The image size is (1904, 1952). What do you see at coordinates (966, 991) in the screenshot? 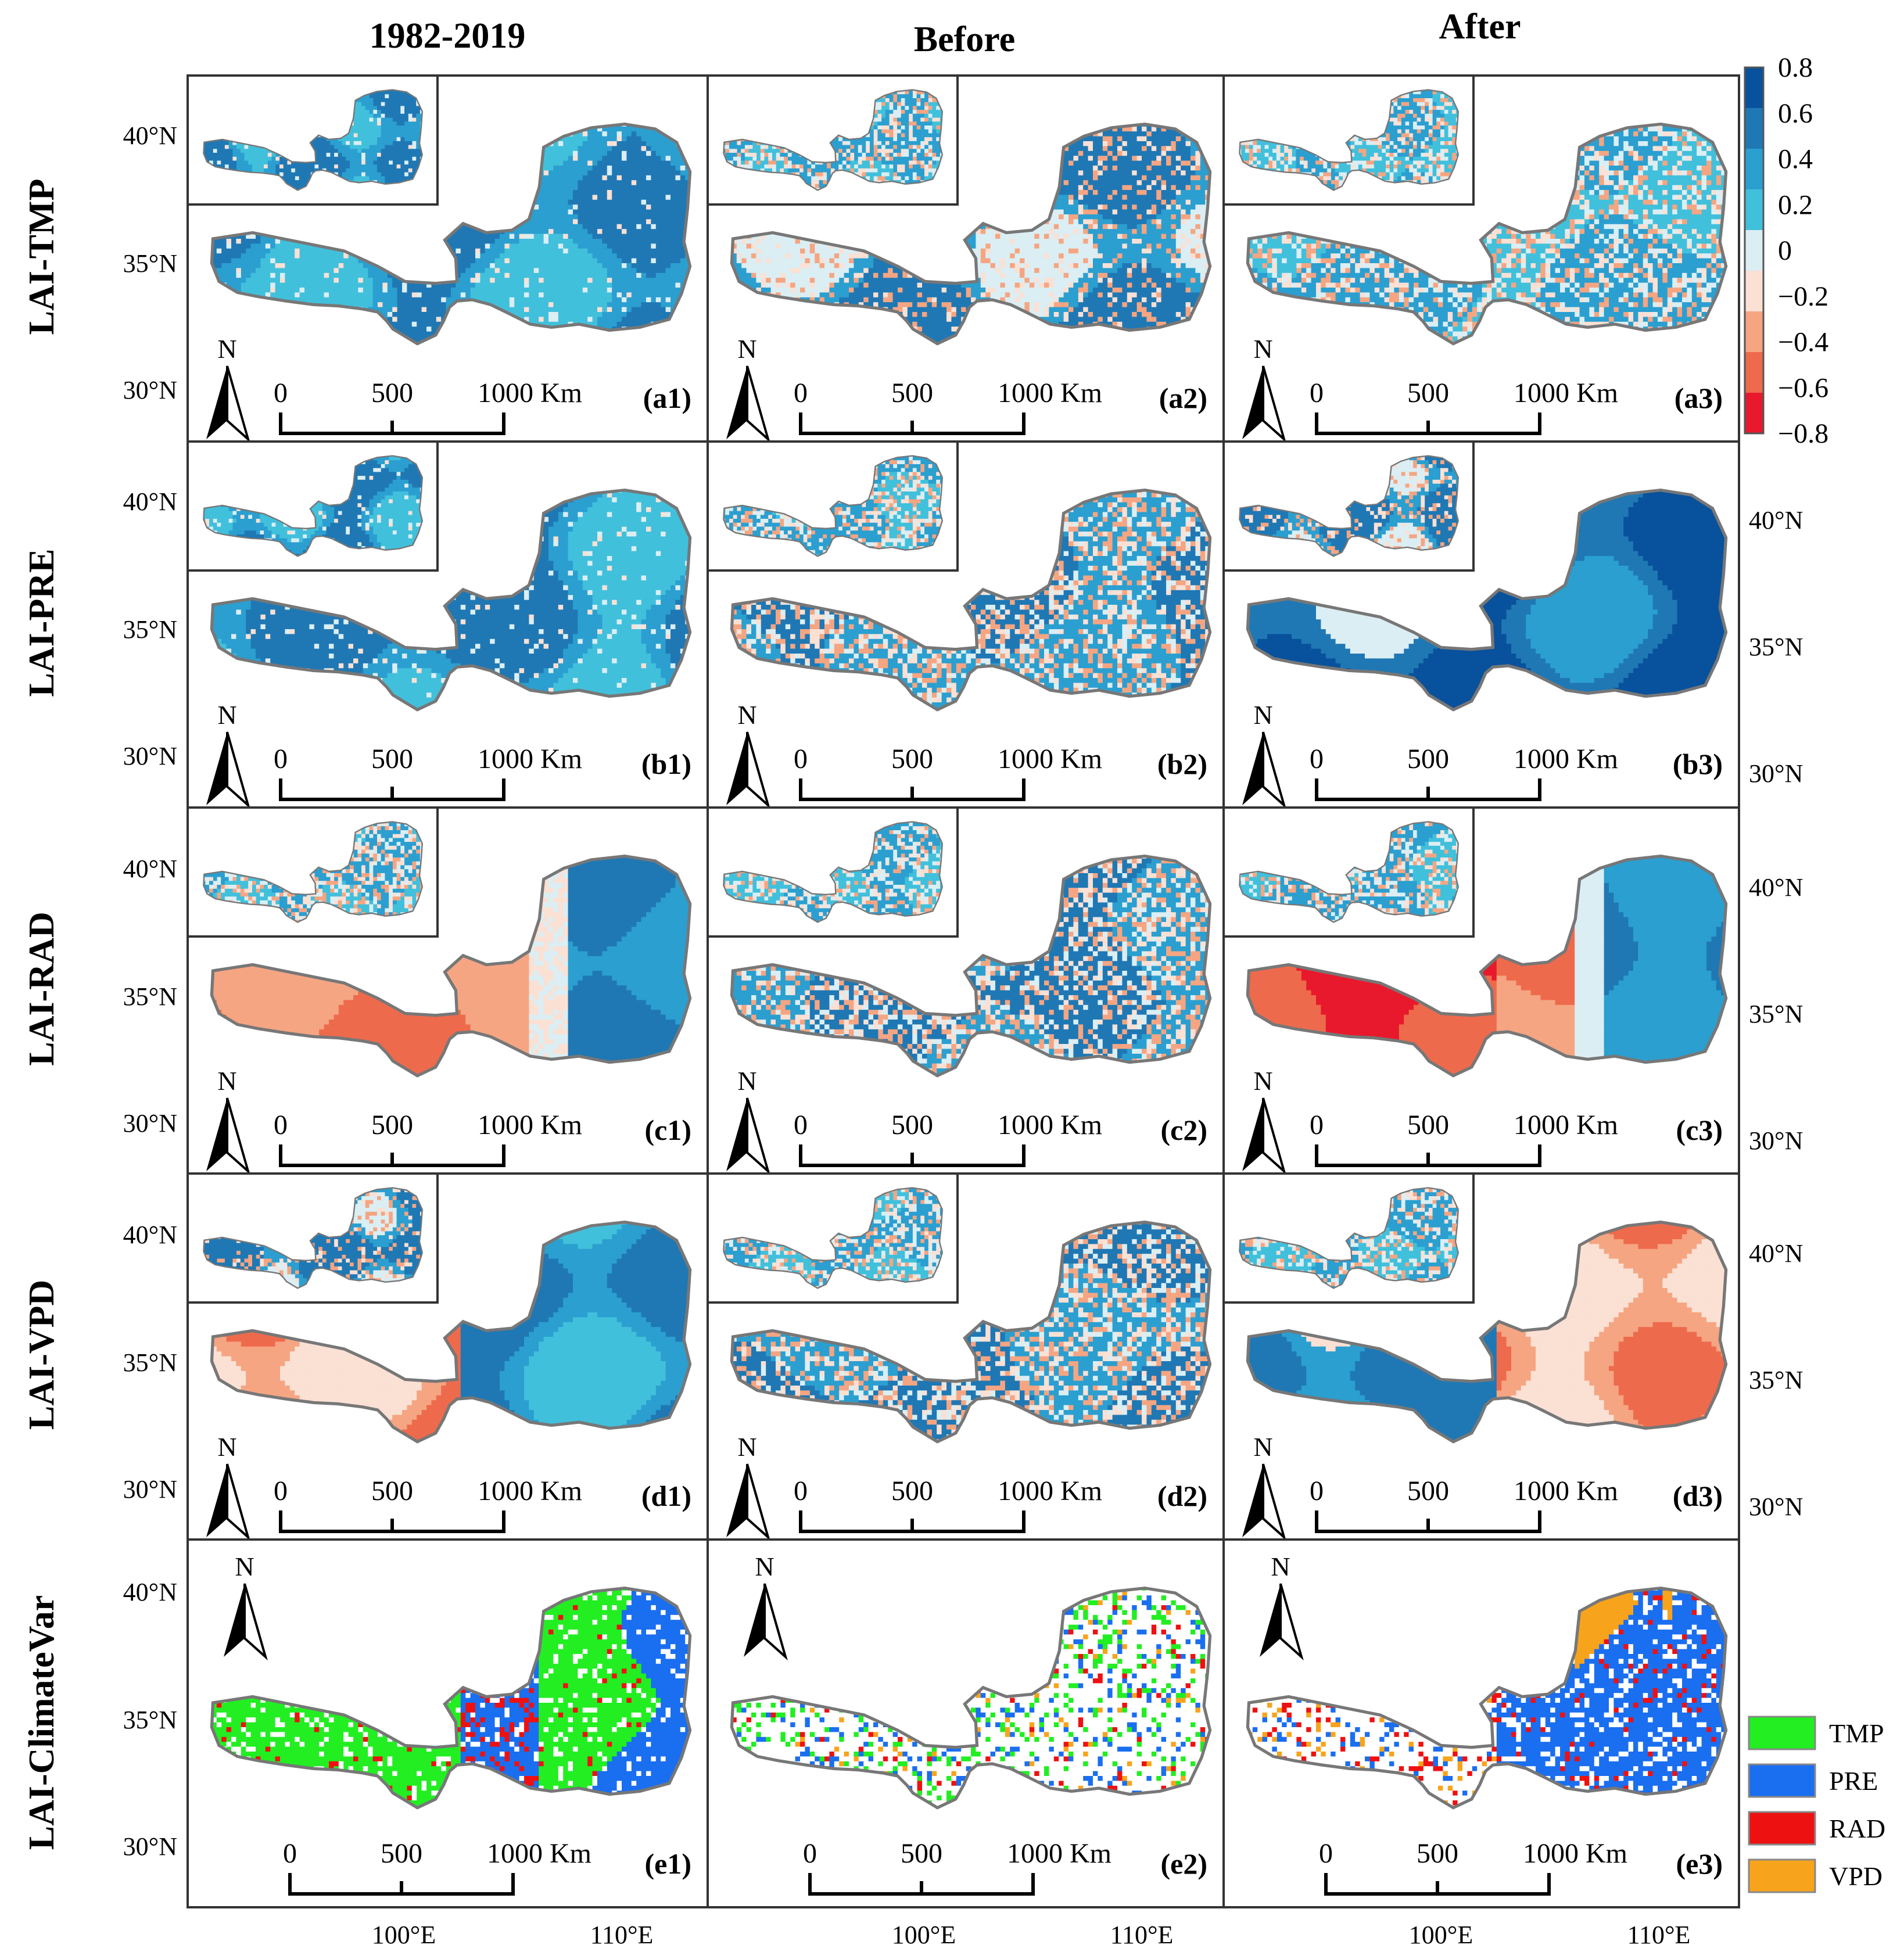
I see `map-panel-c2: N0 500 1000 Km (c2)` at bounding box center [966, 991].